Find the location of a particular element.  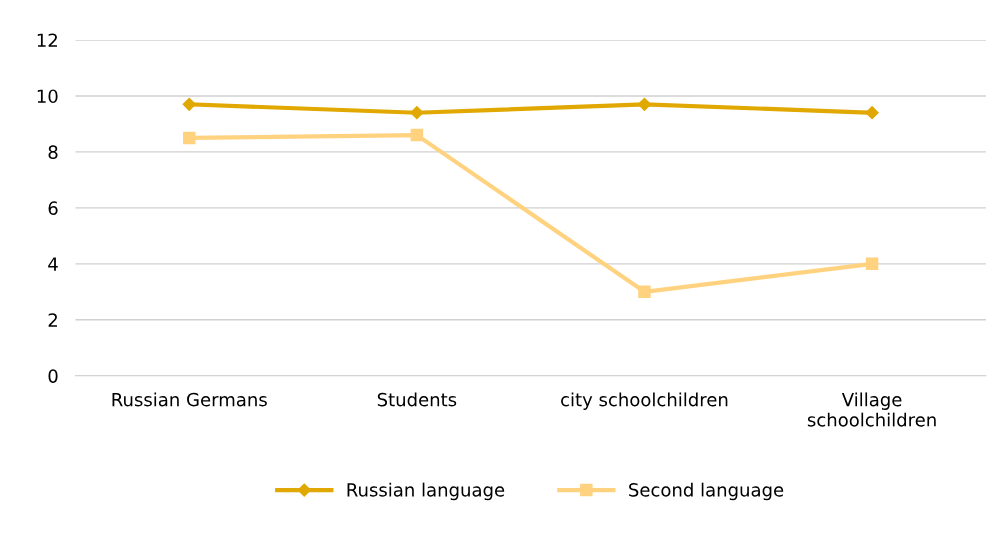

y-tick-label: 4 is located at coordinates (53, 264).